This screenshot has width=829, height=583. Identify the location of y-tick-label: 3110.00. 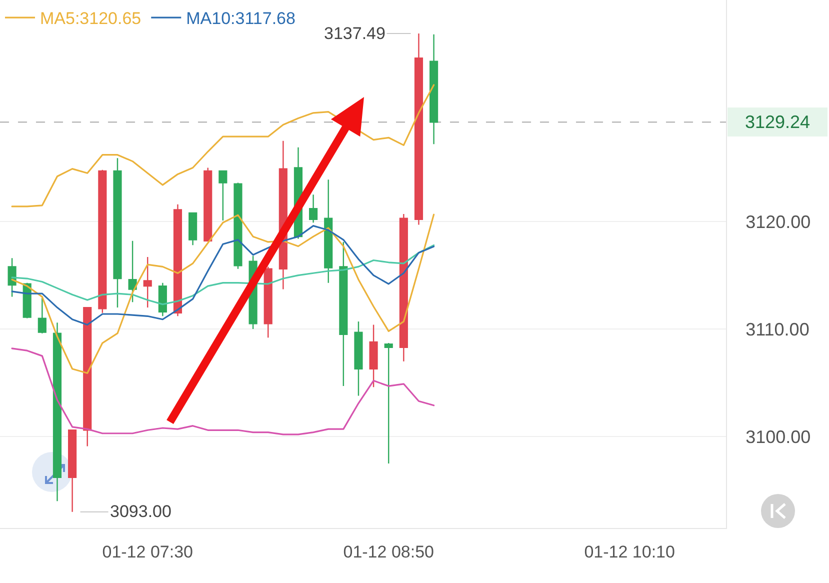
(778, 329).